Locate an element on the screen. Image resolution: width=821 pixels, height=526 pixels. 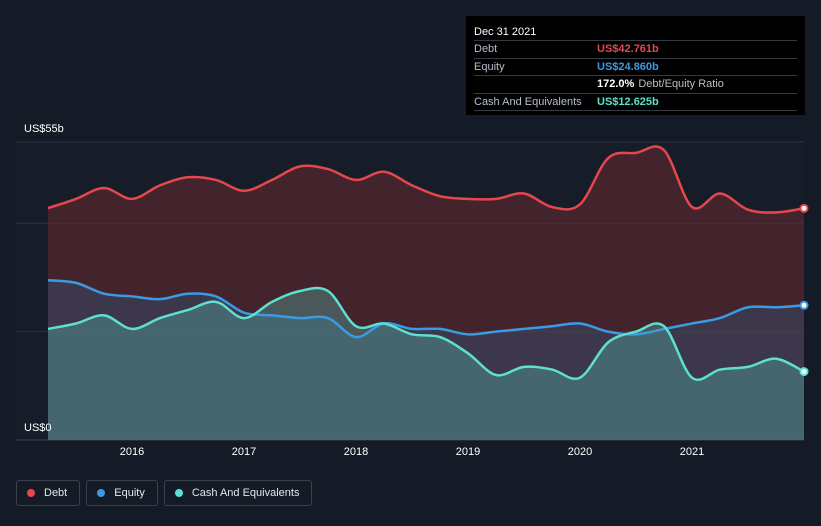
series-line-equity is located at coordinates (426, 308).